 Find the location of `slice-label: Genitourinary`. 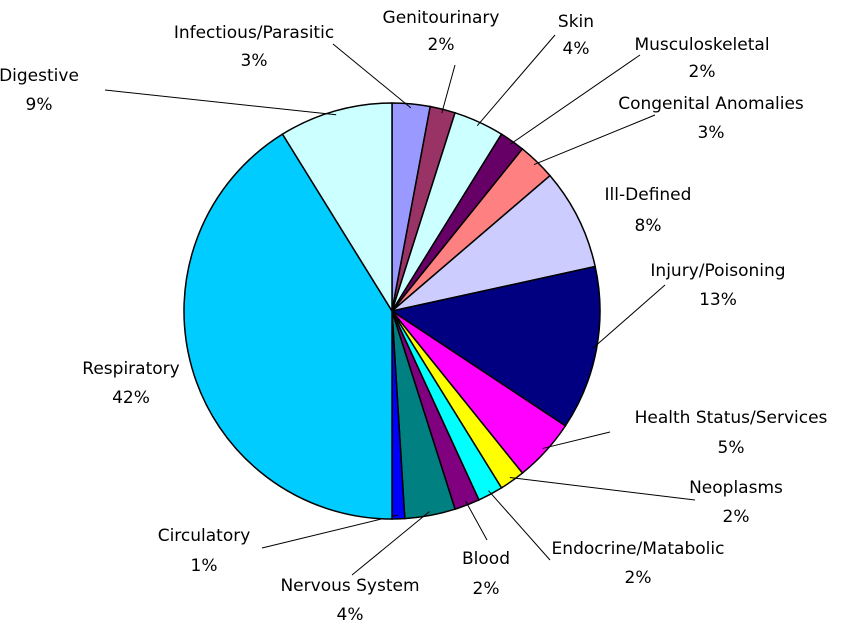

slice-label: Genitourinary is located at coordinates (441, 18).